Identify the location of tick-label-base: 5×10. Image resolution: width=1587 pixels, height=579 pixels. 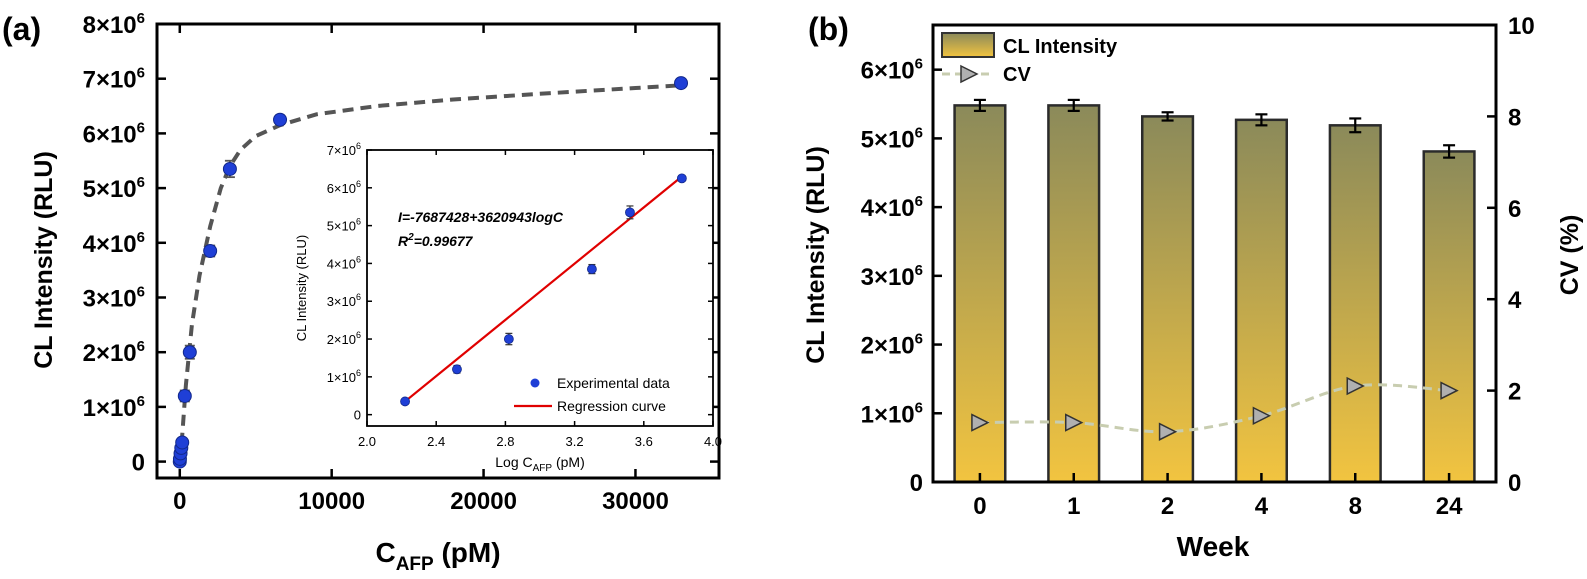
(110, 189).